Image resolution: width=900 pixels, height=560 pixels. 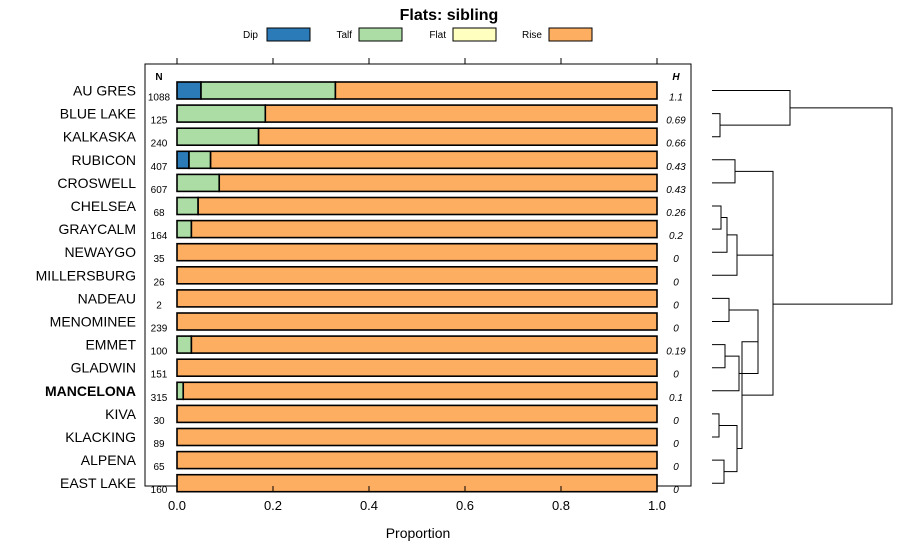 What do you see at coordinates (98, 114) in the screenshot?
I see `category-label: BLUE LAKE` at bounding box center [98, 114].